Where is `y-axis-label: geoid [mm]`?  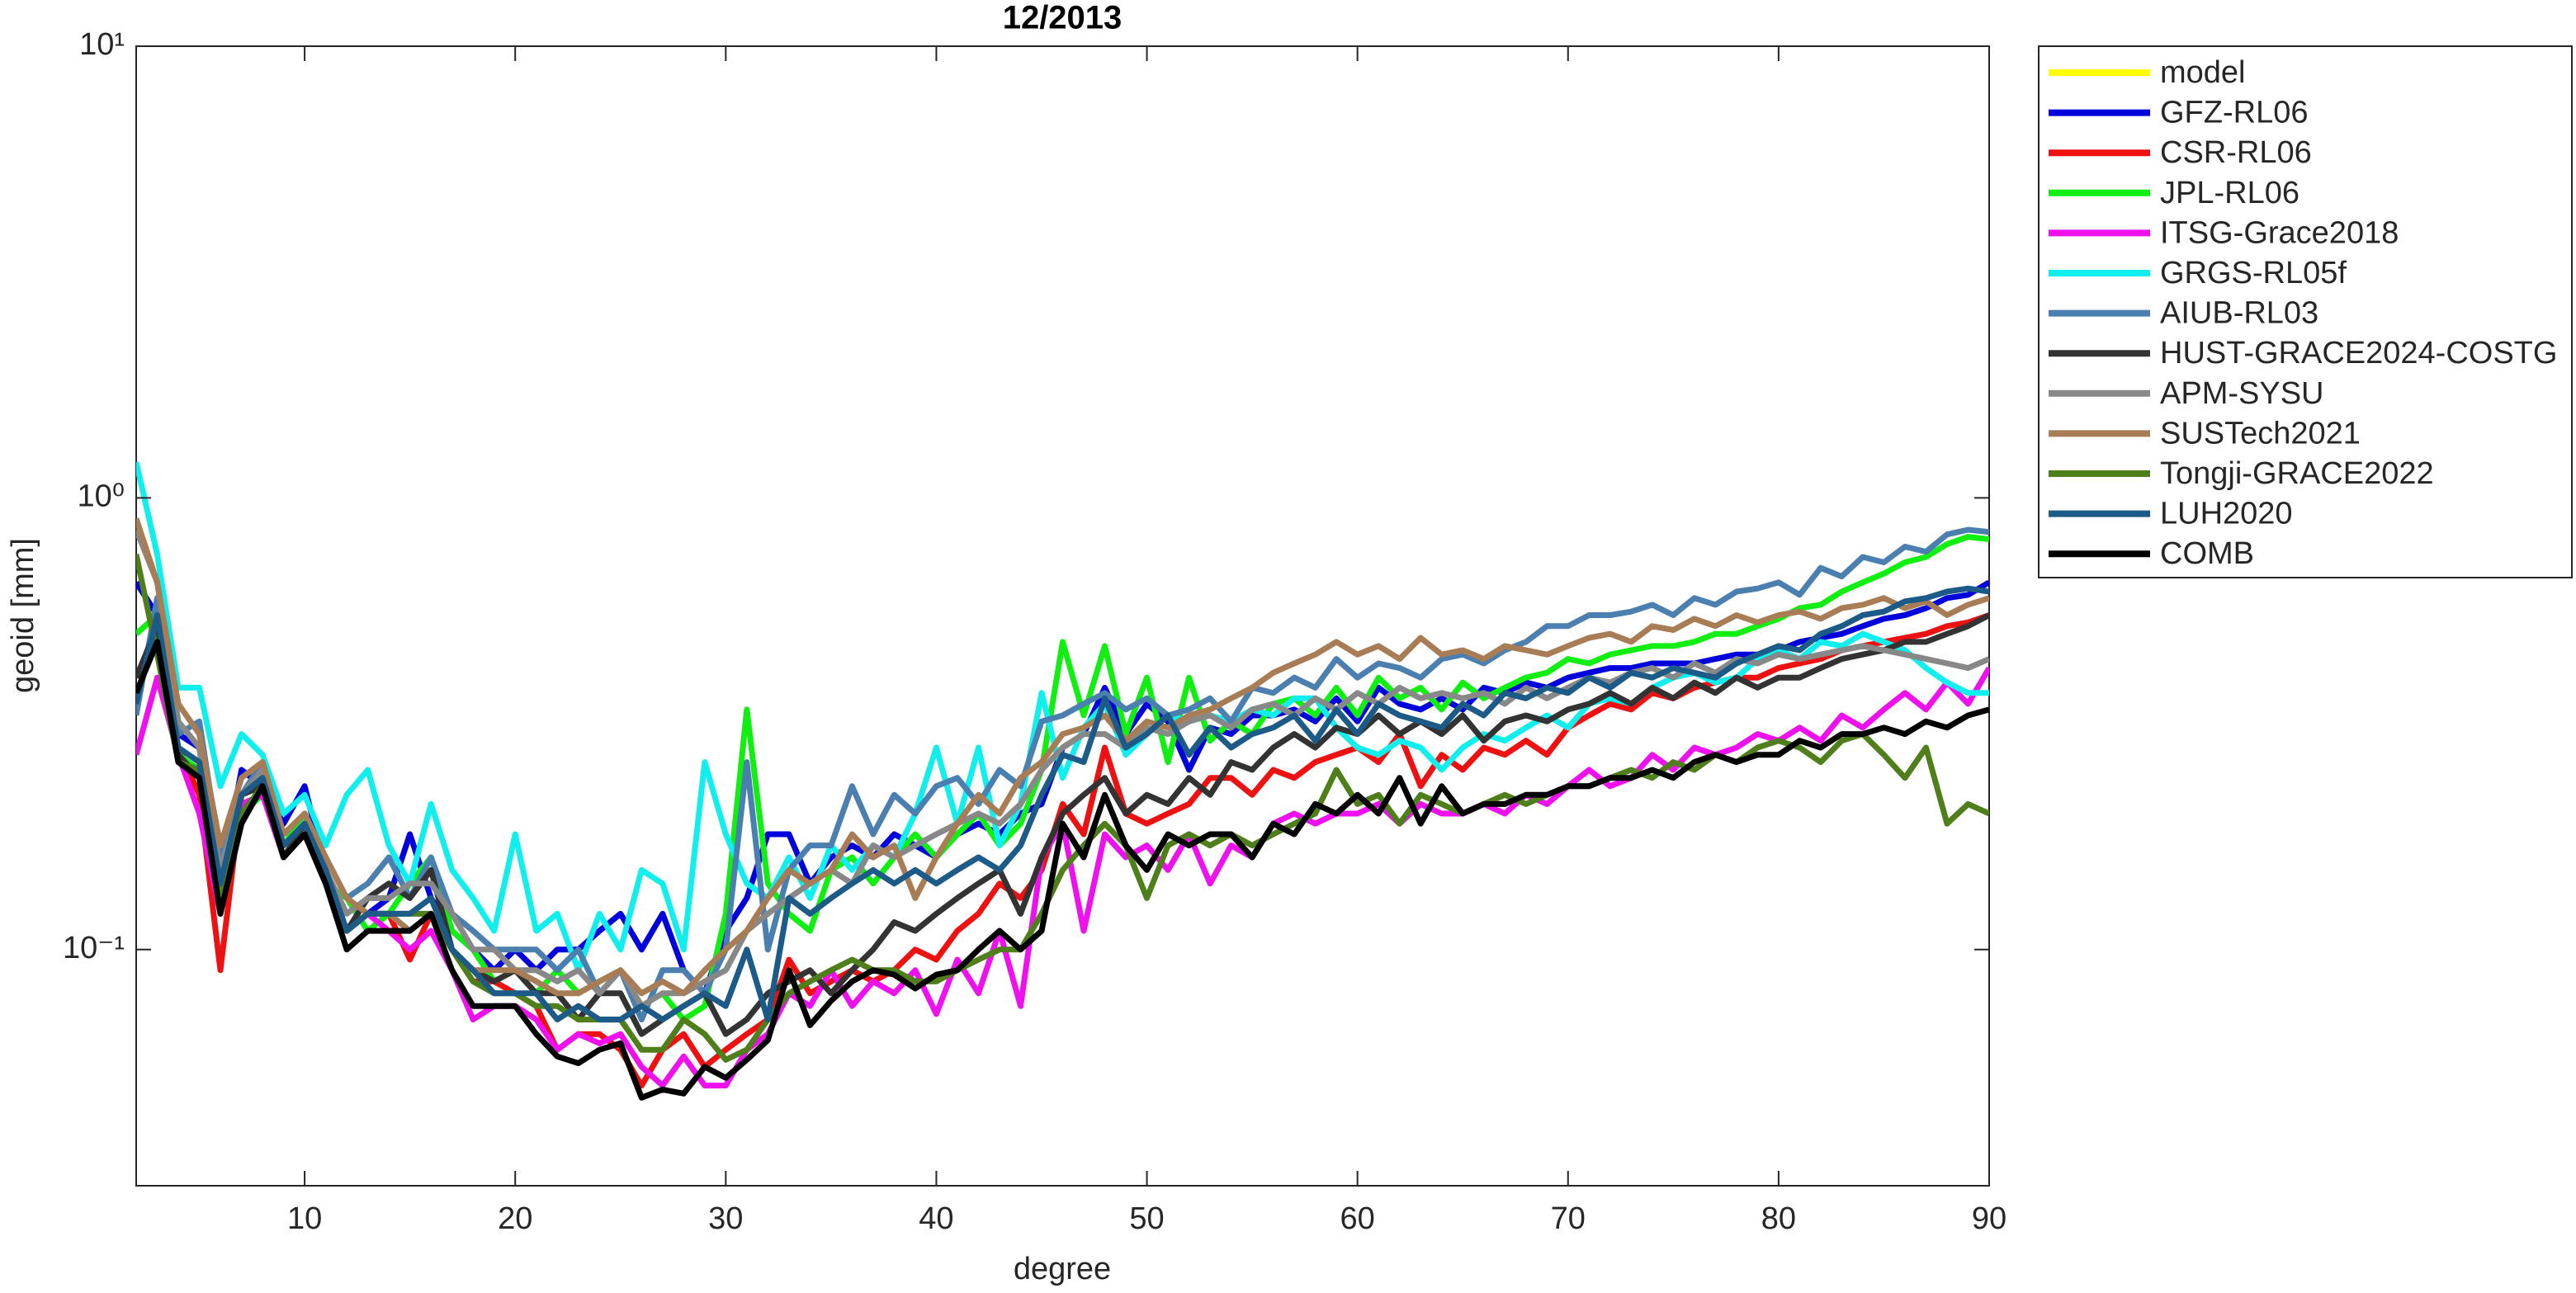
y-axis-label: geoid [mm] is located at coordinates (23, 615).